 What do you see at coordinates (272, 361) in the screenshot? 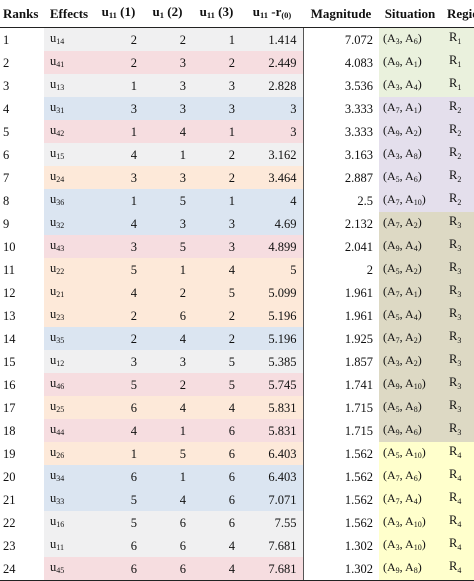
I see `difference-cell: 5.385` at bounding box center [272, 361].